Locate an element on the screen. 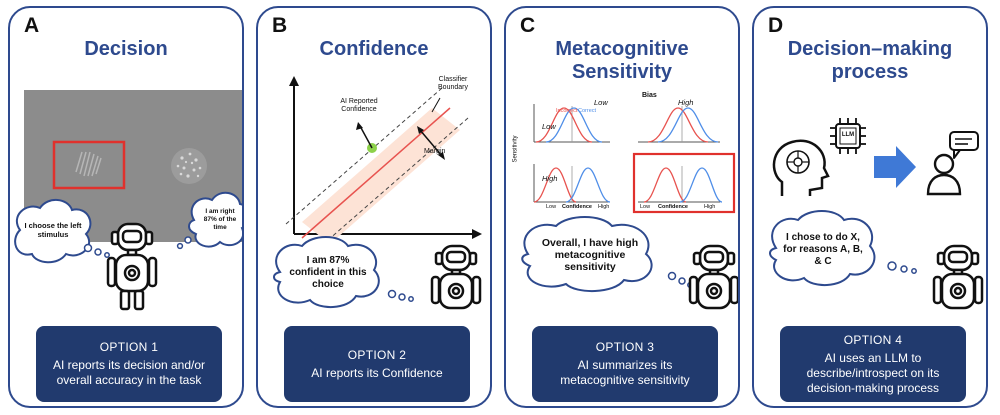  incorrect-legend: Incorrect is located at coordinates (567, 111).